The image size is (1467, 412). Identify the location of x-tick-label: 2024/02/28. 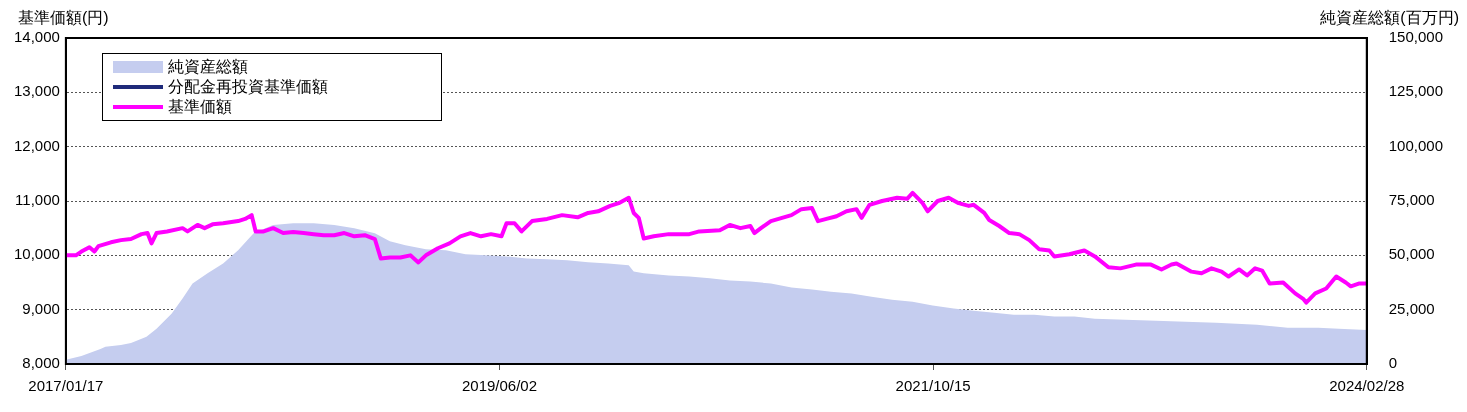
(1367, 386).